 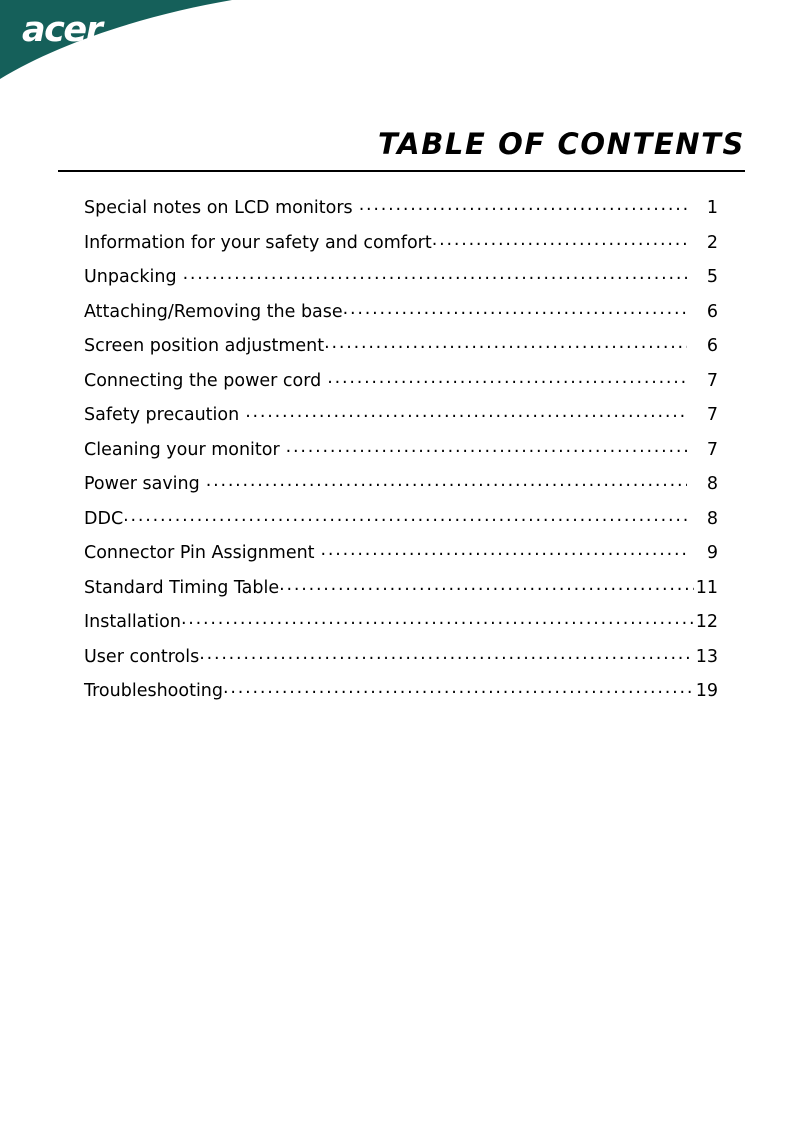 I want to click on acer-logo: acer, so click(x=62, y=30).